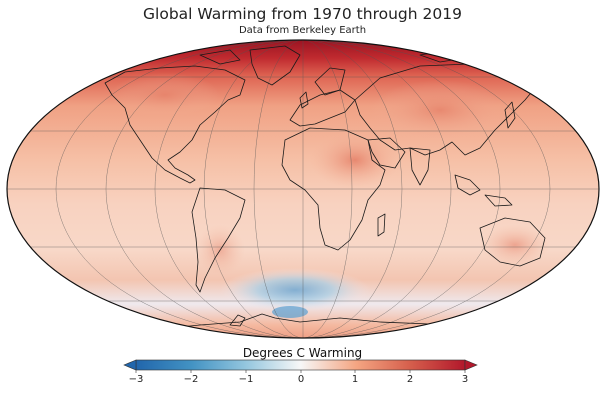  Describe the element at coordinates (191, 379) in the screenshot. I see `colorbar-tick: −2` at that location.